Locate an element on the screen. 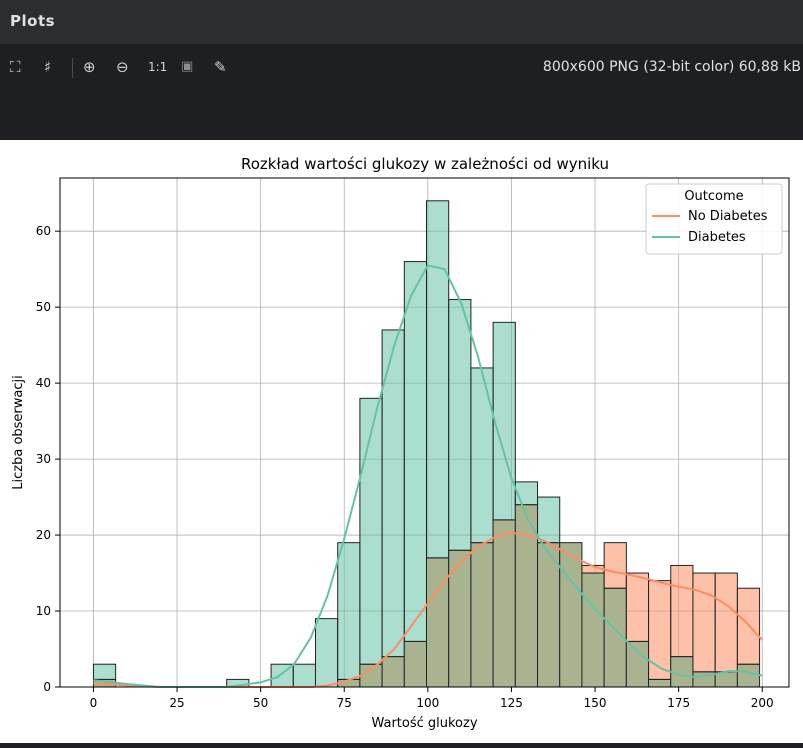 The image size is (803, 748). x-tick-label: 100 is located at coordinates (427, 703).